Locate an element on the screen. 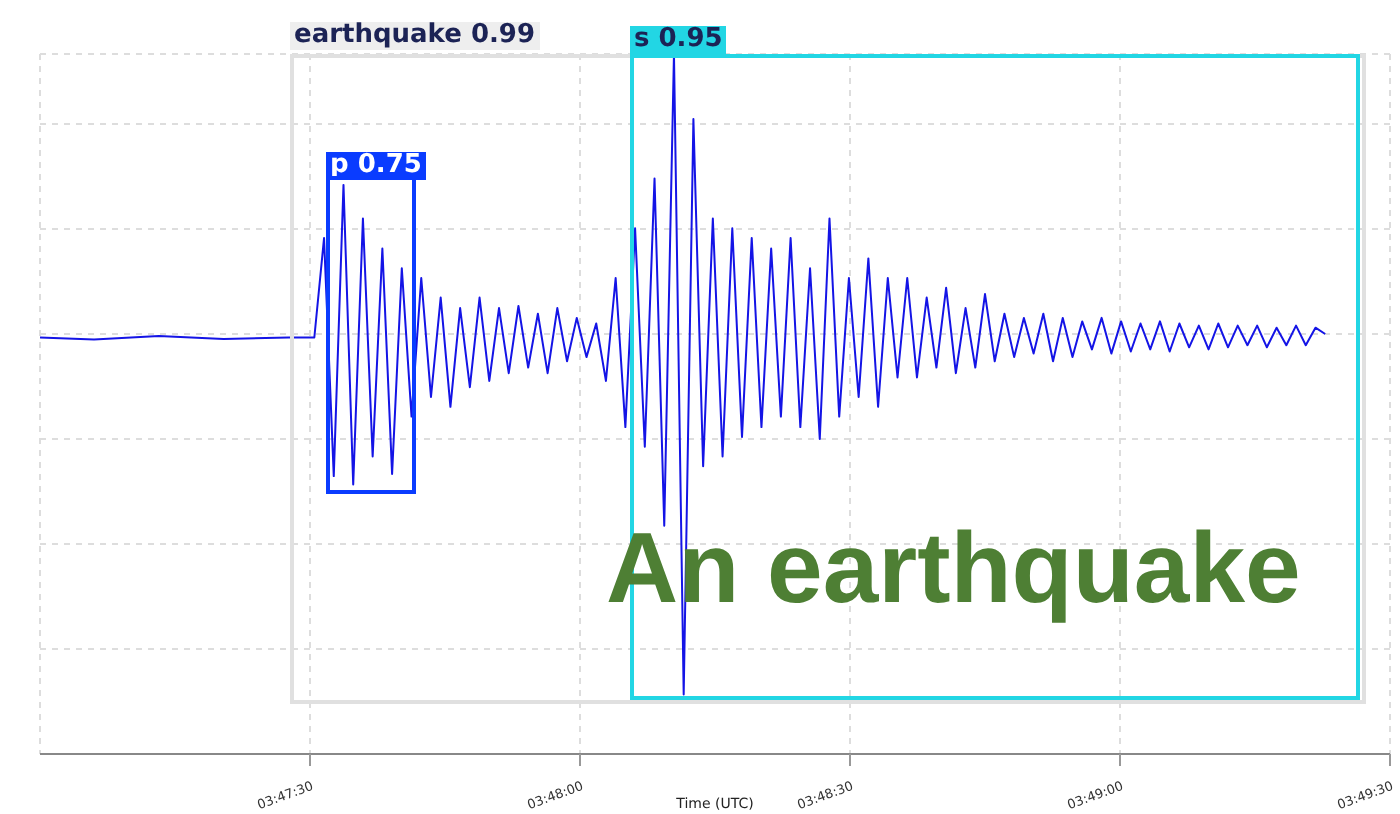 The width and height of the screenshot is (1400, 814). annotation: s 0.95 is located at coordinates (678, 39).